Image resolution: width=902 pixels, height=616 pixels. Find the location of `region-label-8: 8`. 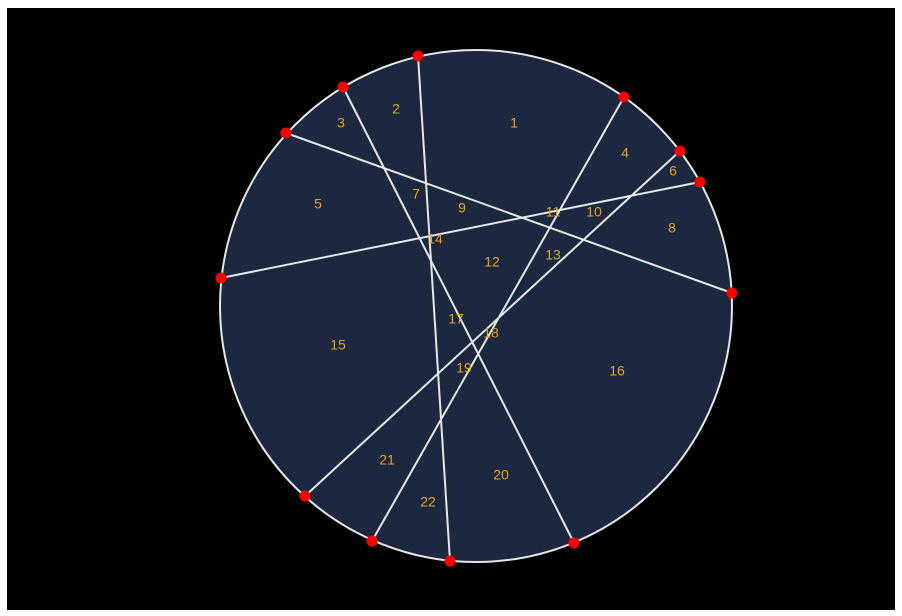

region-label-8: 8 is located at coordinates (672, 228).